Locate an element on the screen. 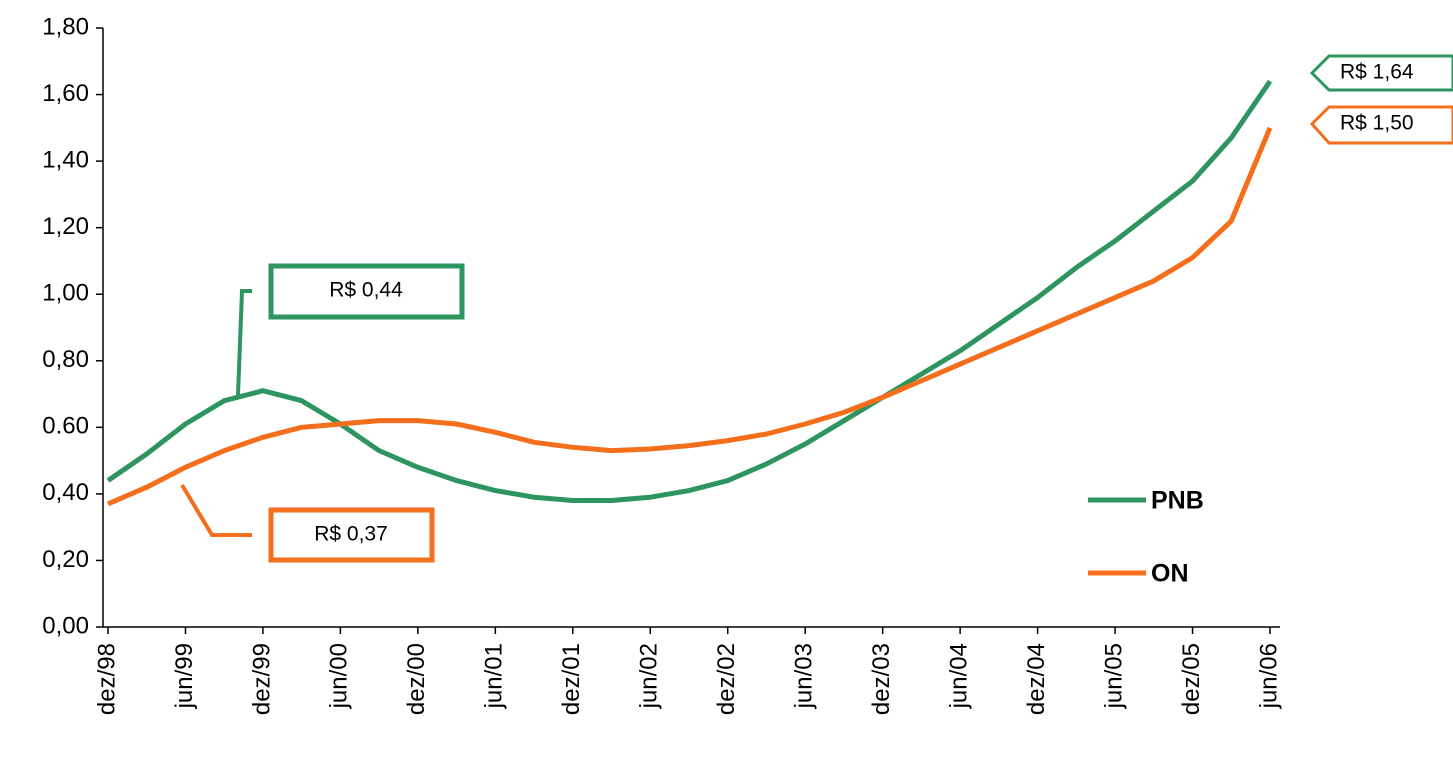  x-tick-label: jun/03 is located at coordinates (804, 676).